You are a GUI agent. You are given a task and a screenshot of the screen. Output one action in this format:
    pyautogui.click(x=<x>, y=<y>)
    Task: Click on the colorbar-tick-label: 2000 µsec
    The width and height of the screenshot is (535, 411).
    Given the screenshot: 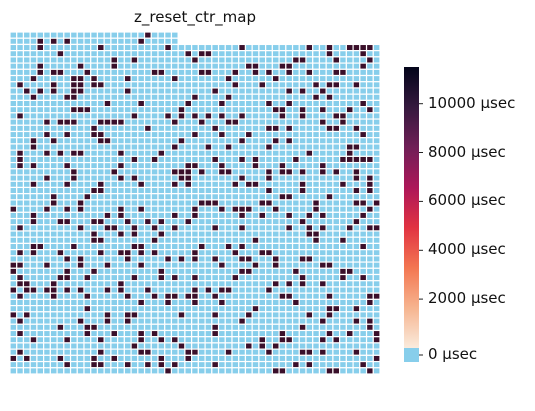 What is the action you would take?
    pyautogui.click(x=467, y=298)
    